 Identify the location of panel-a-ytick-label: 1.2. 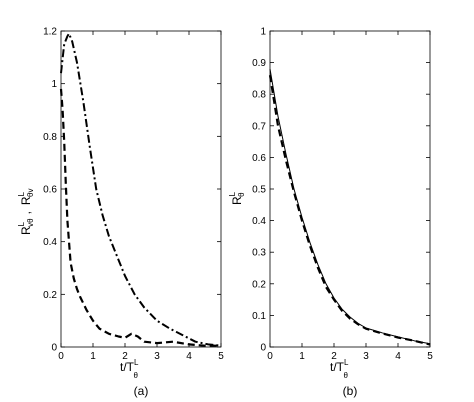
(50, 32).